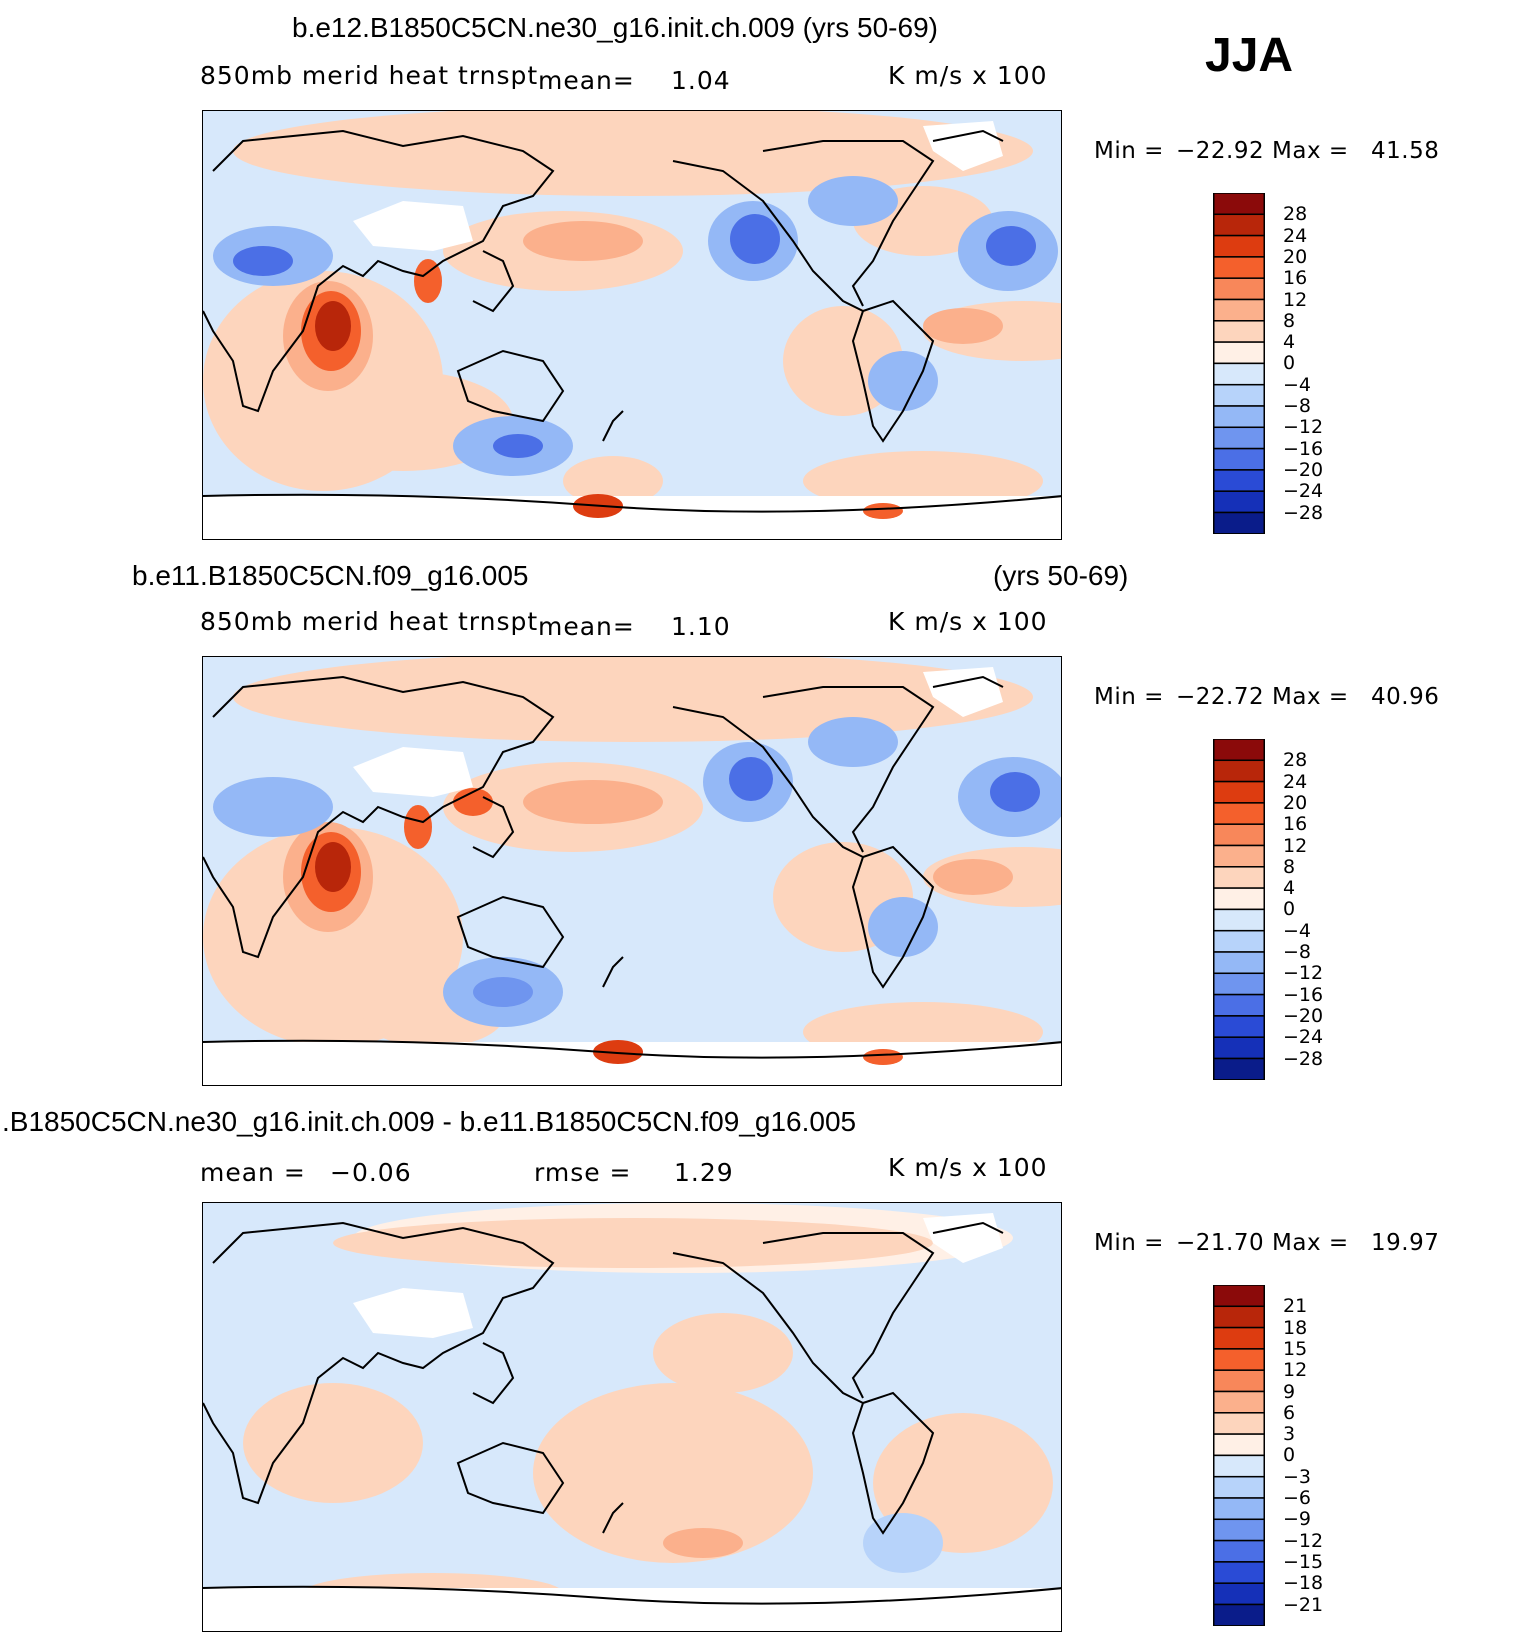 This screenshot has width=1538, height=1636. Describe the element at coordinates (973, 877) in the screenshot. I see `panel2-warm-region` at that location.